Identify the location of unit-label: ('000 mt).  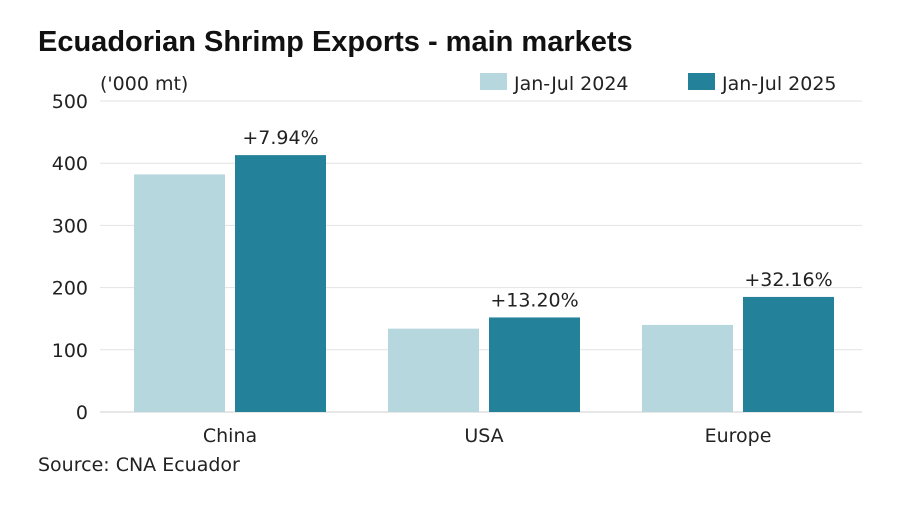
(144, 84).